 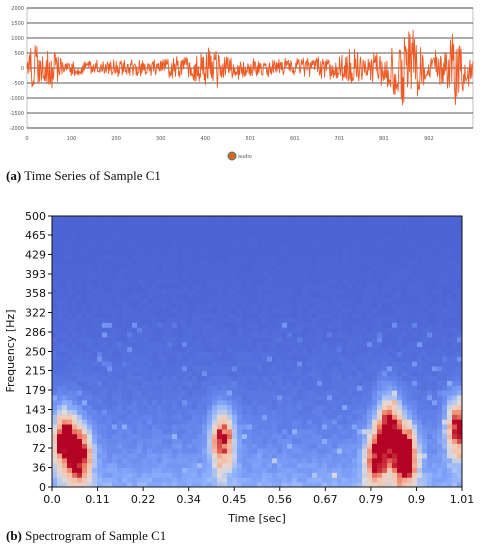 What do you see at coordinates (245, 157) in the screenshot?
I see `legend-label-audio: audio` at bounding box center [245, 157].